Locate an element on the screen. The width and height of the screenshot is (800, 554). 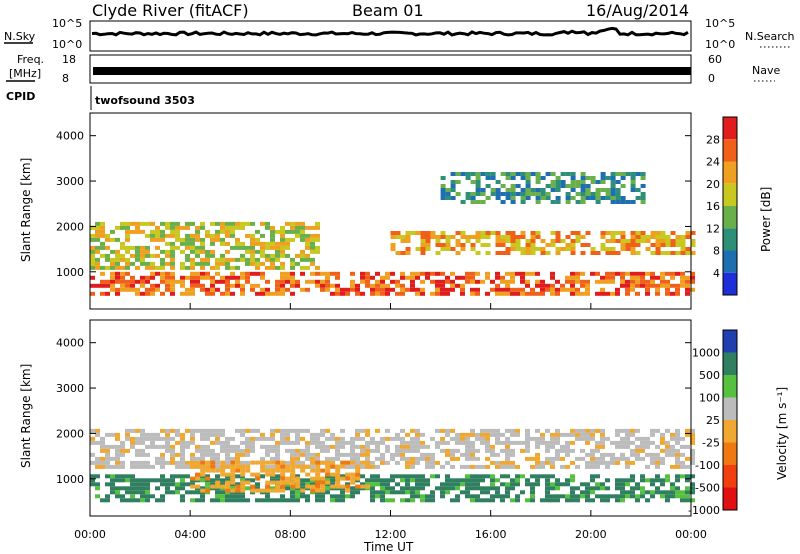
colorbar-frame is located at coordinates (730, 206).